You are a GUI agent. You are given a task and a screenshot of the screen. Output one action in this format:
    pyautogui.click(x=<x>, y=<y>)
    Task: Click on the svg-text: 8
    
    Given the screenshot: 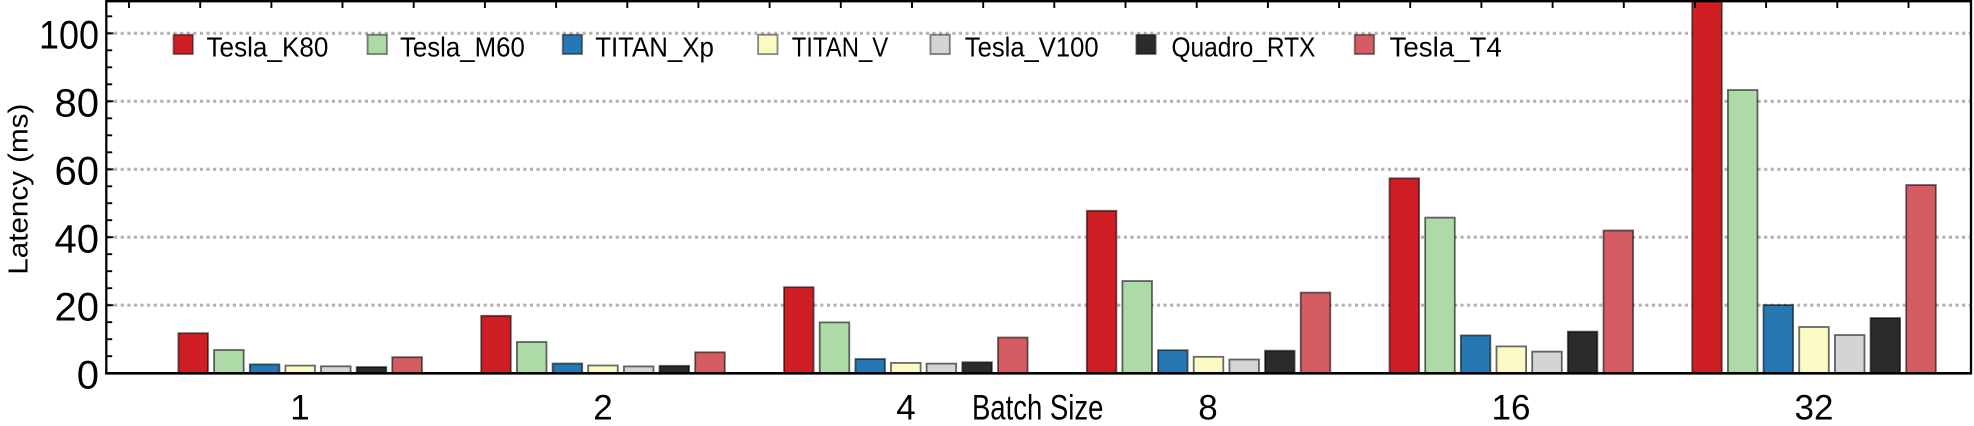 What is the action you would take?
    pyautogui.click(x=1207, y=405)
    